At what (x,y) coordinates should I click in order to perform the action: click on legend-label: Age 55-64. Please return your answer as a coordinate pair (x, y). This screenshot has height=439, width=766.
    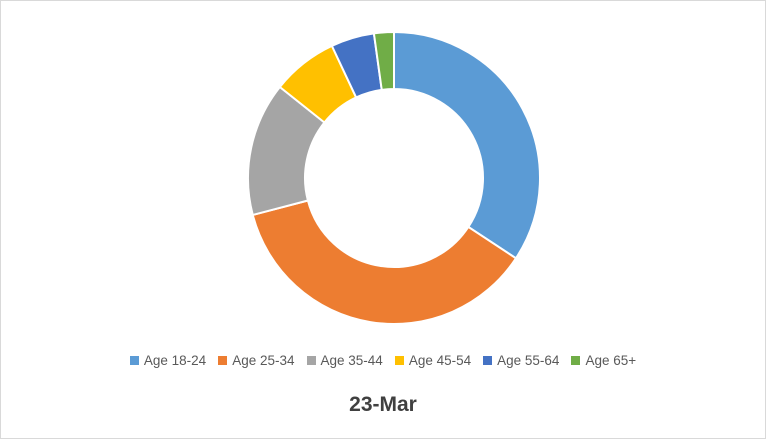
    Looking at the image, I should click on (528, 360).